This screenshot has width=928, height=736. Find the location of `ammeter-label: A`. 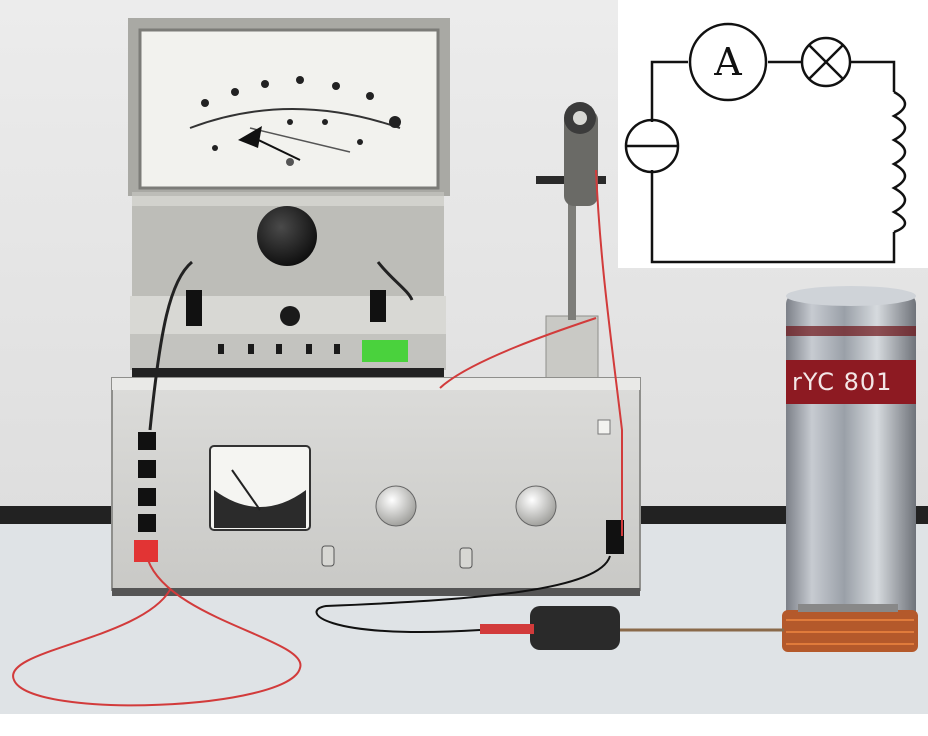

ammeter-label: A is located at coordinates (728, 62).